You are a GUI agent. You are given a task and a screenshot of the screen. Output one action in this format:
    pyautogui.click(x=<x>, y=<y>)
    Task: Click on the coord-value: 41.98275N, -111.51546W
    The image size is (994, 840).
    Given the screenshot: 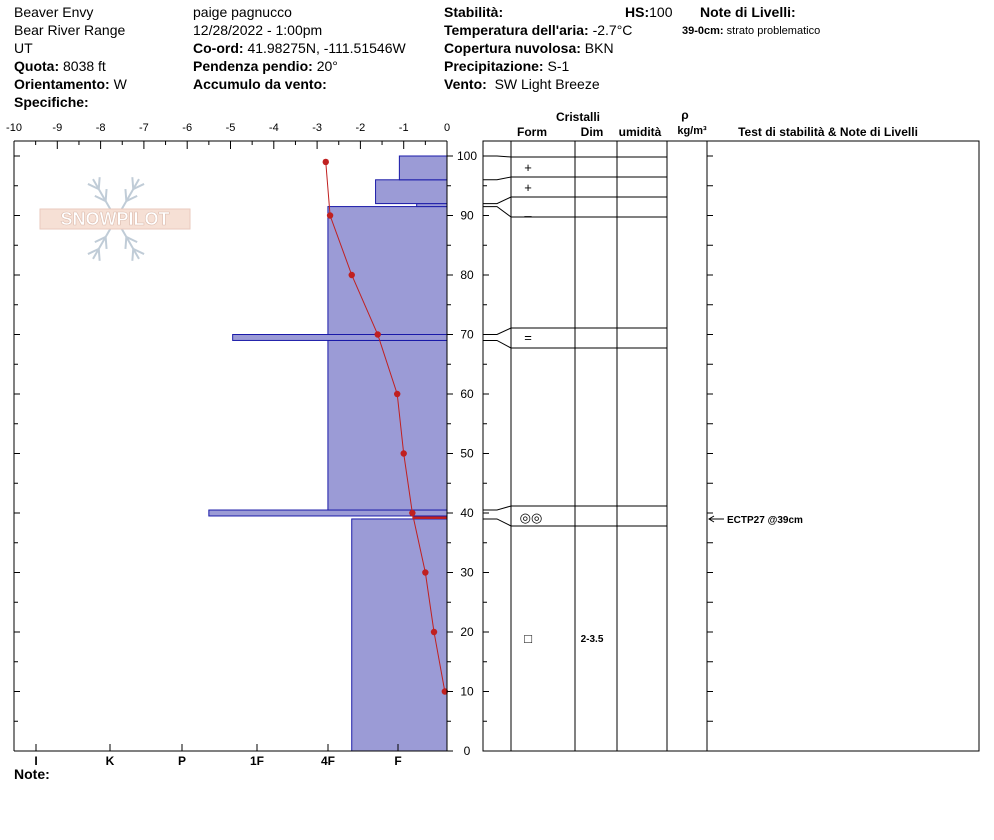 What is the action you would take?
    pyautogui.click(x=326, y=48)
    